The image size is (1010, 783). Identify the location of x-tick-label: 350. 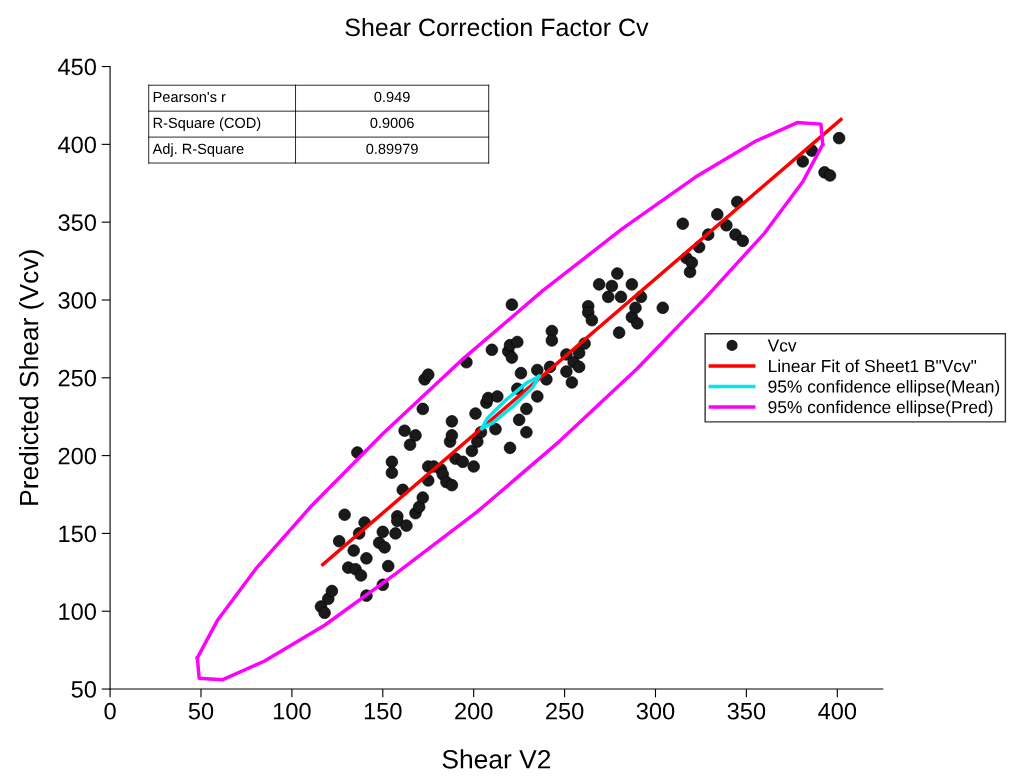
(746, 711).